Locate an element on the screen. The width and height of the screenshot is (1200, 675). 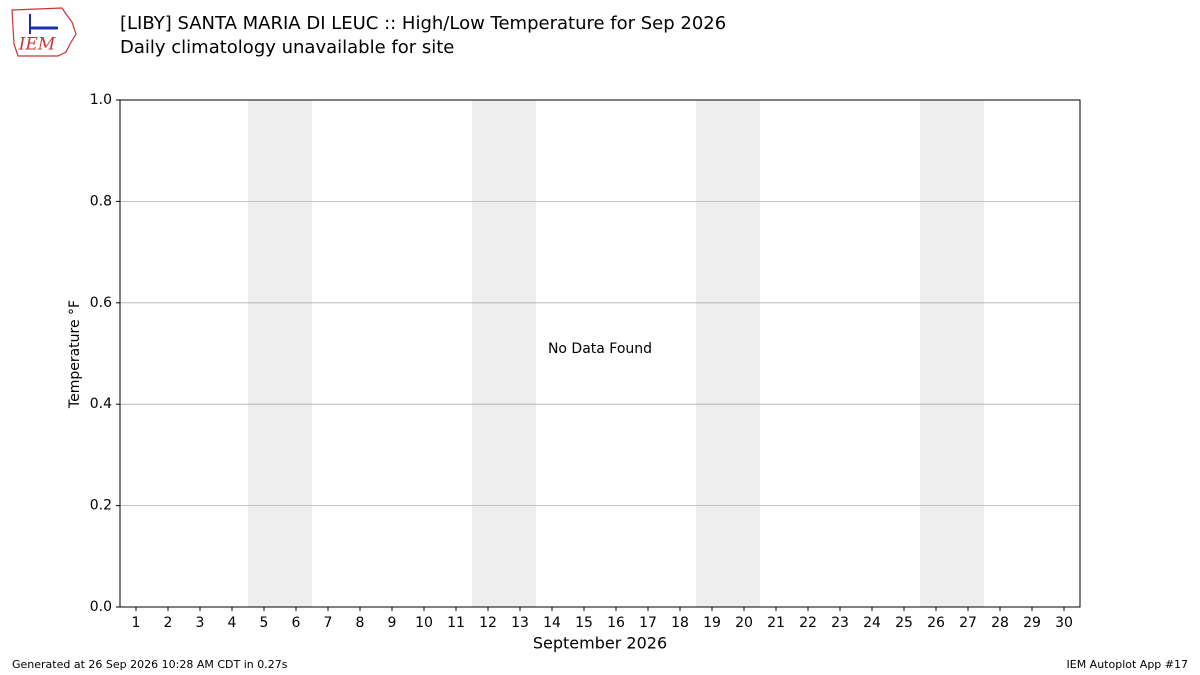
x-tick-label: 26 is located at coordinates (936, 623).